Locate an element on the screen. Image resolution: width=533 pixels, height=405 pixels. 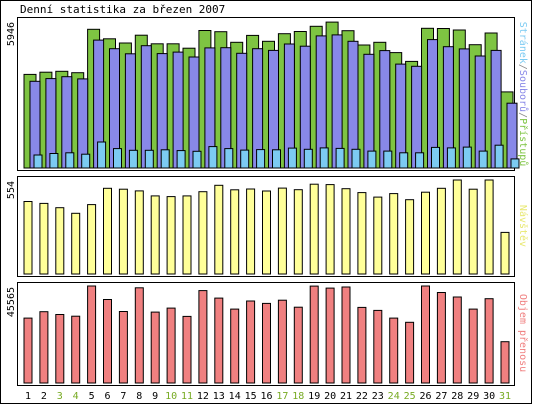
day-label-19: 19 is located at coordinates (314, 396).